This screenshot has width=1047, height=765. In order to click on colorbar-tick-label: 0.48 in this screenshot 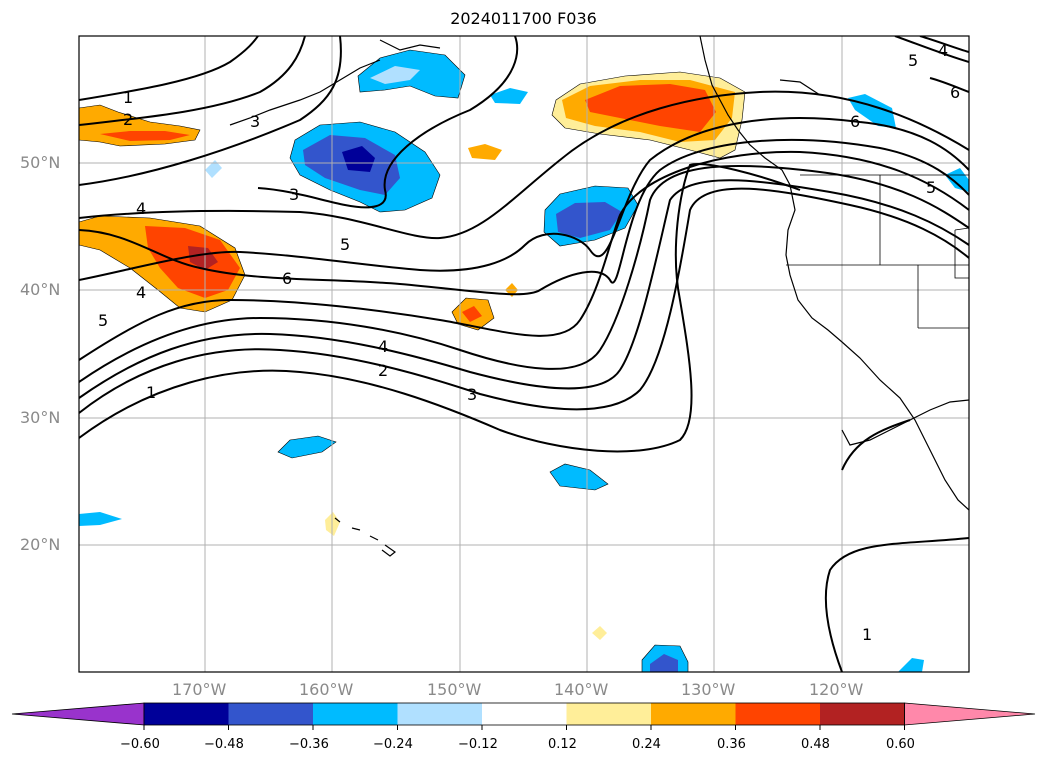, I will do `click(815, 744)`.